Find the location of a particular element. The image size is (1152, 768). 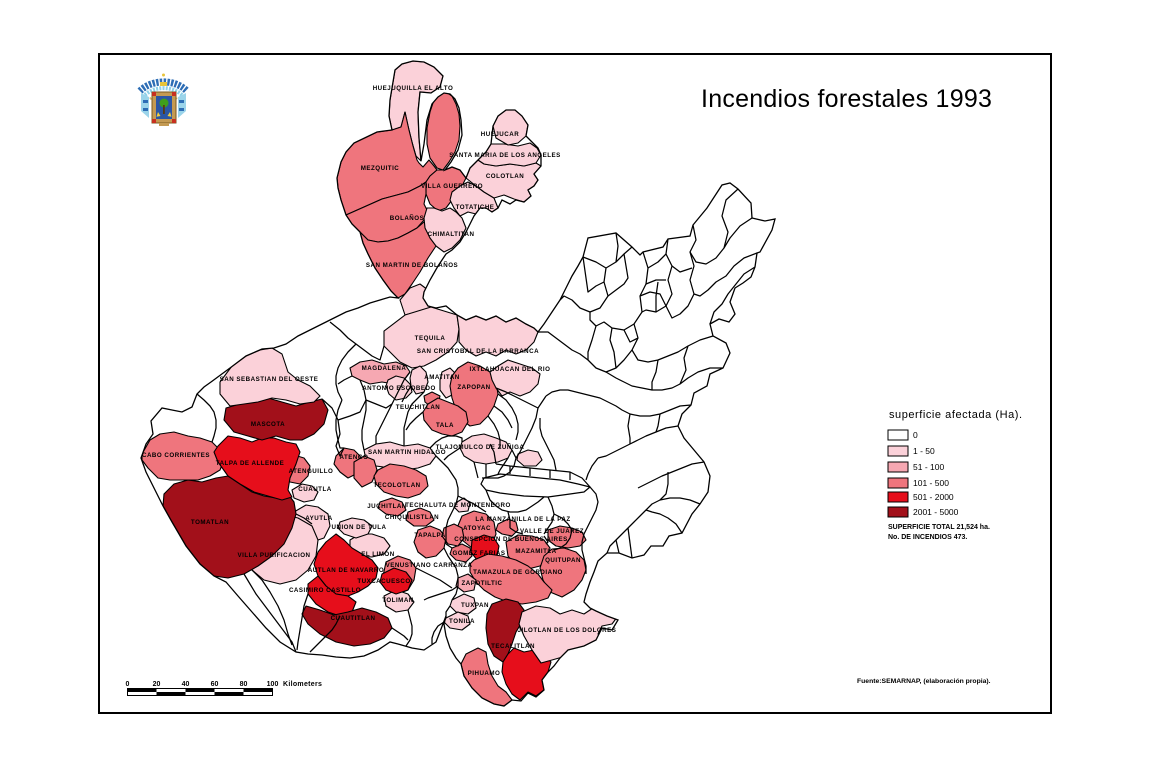

svg-text: TOTATICHE is located at coordinates (475, 207).